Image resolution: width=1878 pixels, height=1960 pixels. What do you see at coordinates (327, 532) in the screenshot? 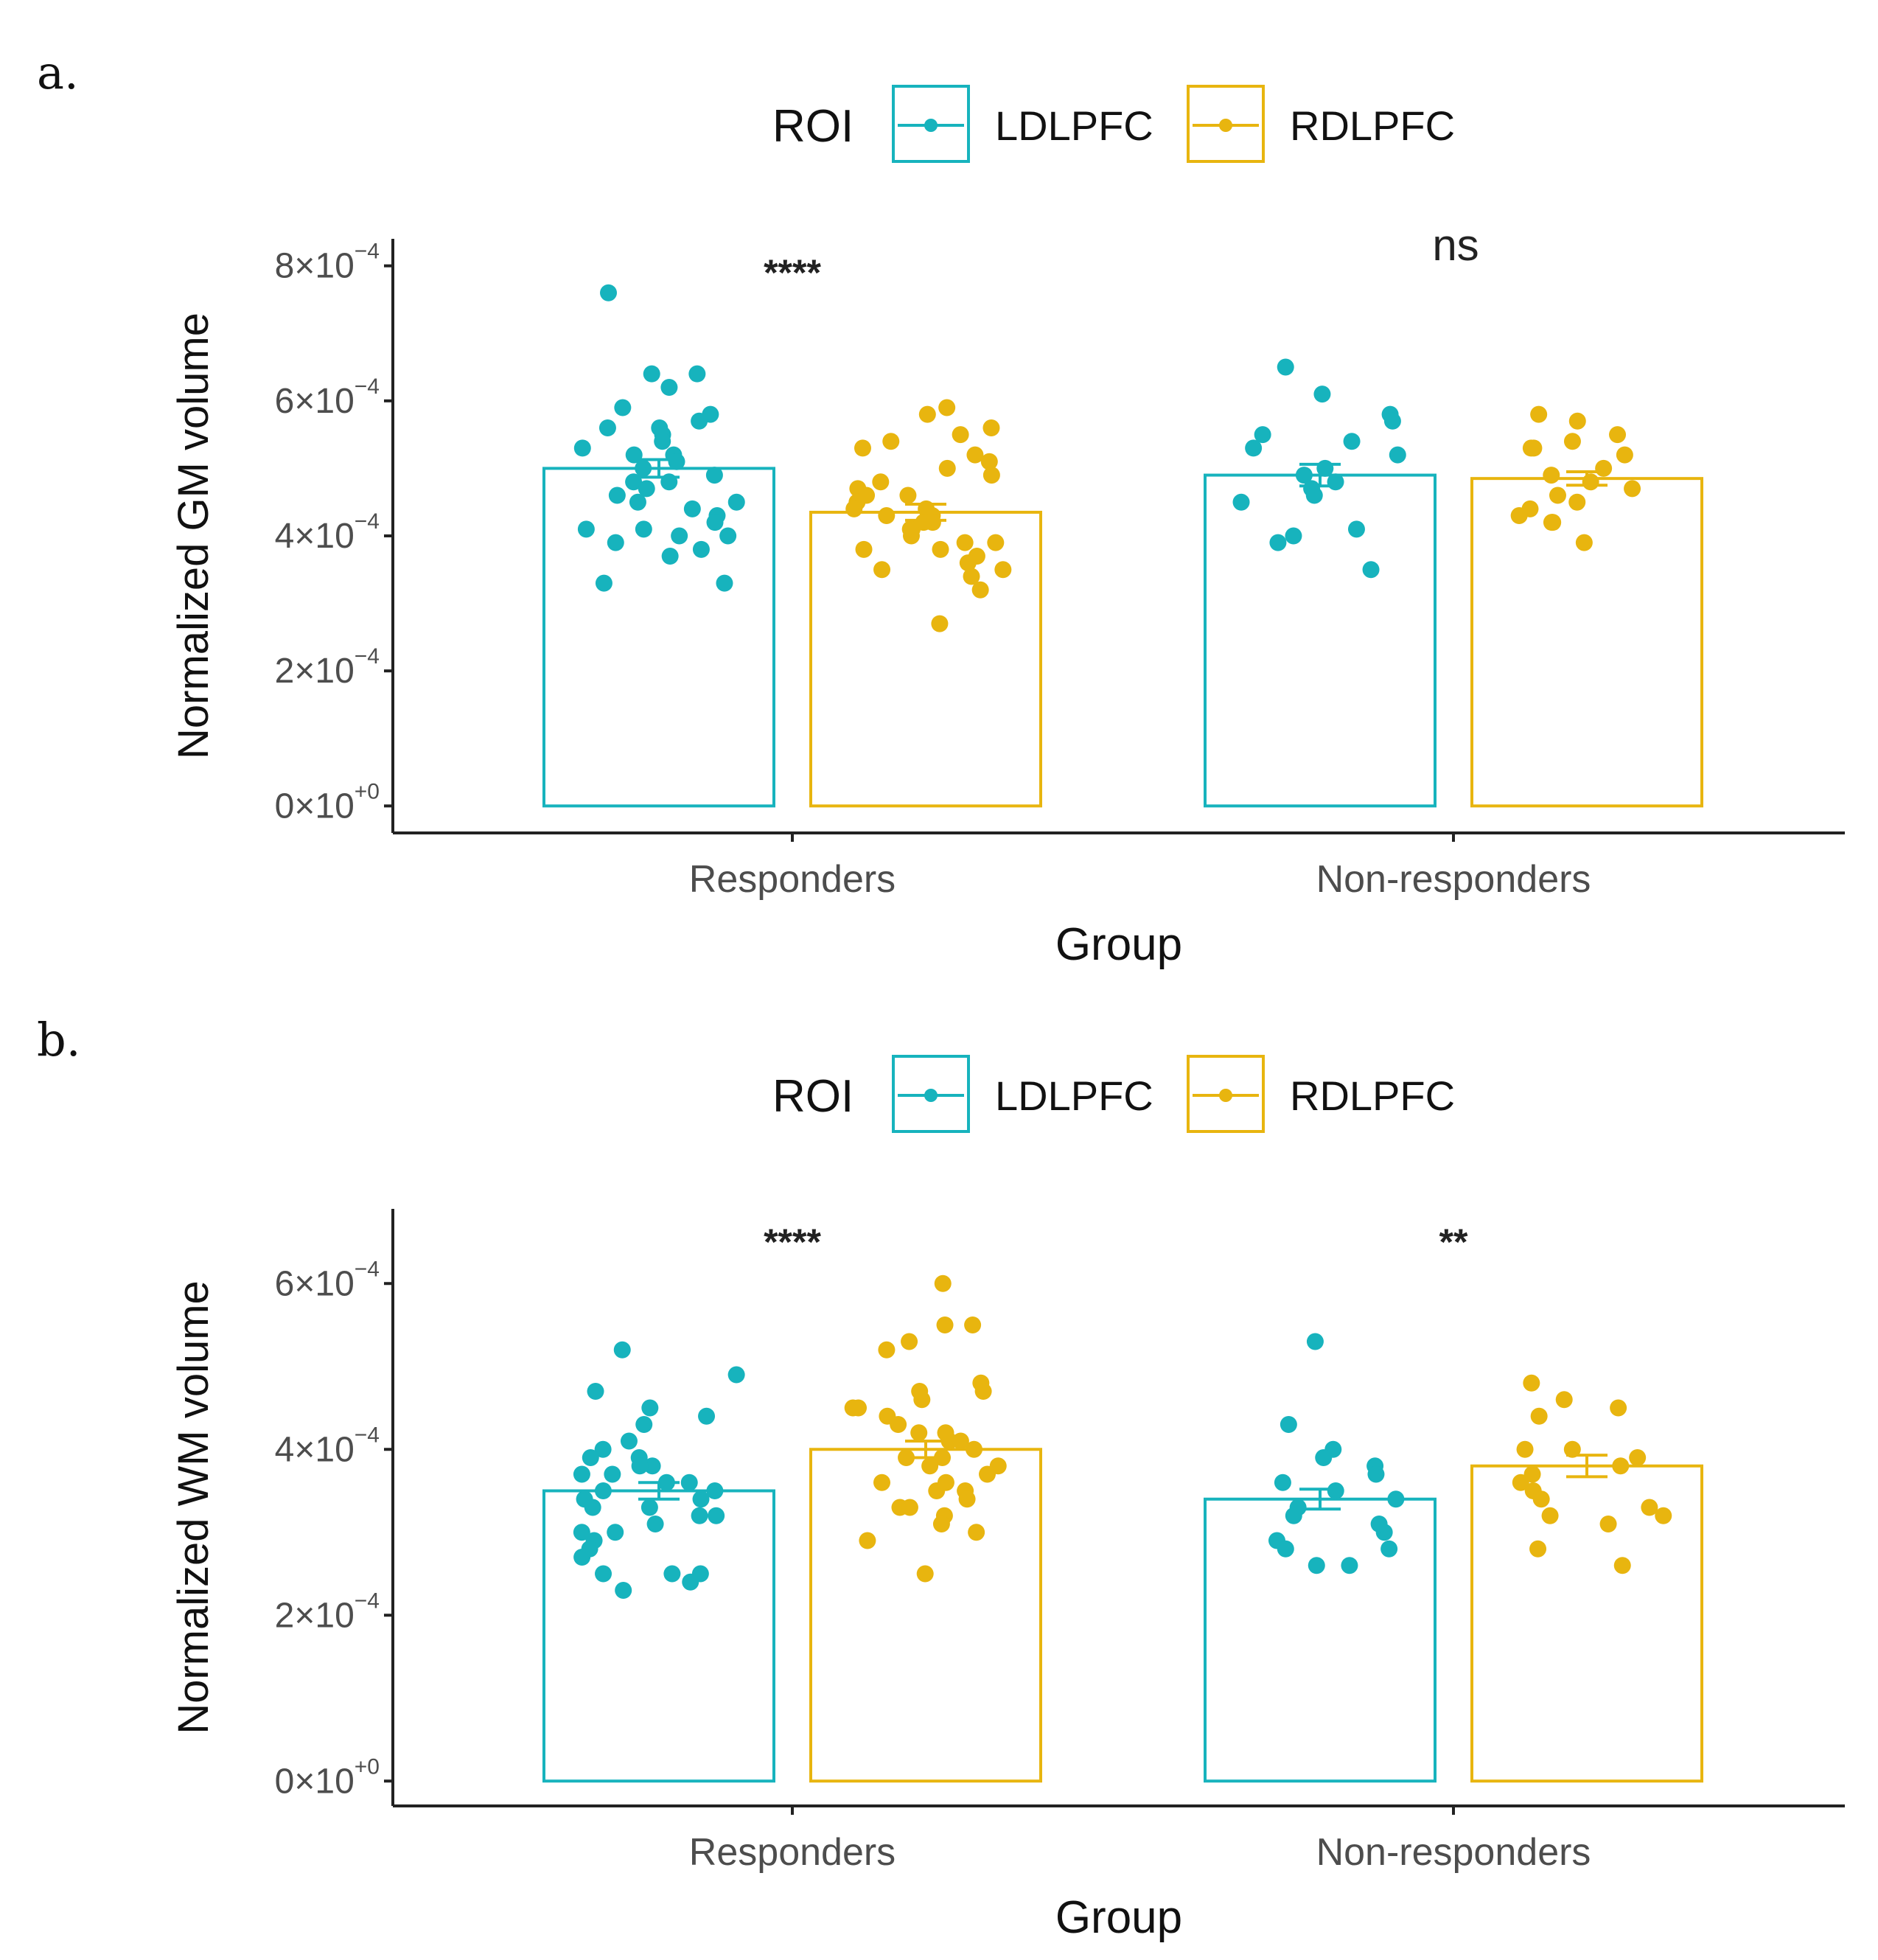
I see `y-tick-label: 4×10⁻⁴` at bounding box center [327, 532].